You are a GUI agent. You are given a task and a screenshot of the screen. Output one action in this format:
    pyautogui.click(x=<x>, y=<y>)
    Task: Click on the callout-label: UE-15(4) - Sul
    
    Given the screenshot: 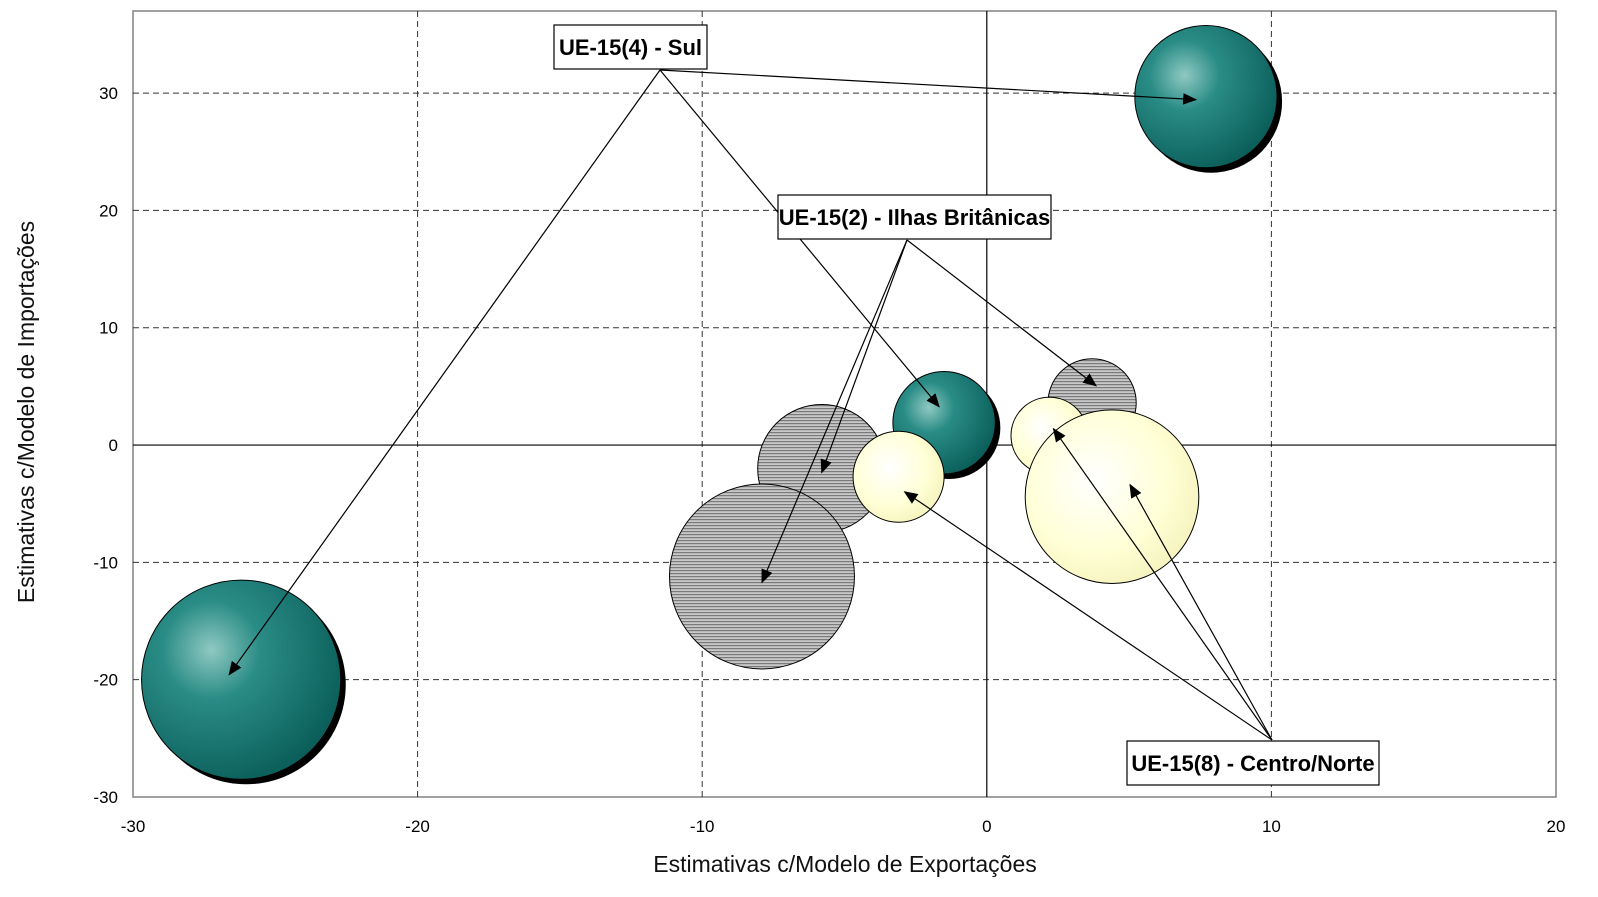 What is the action you would take?
    pyautogui.click(x=630, y=47)
    